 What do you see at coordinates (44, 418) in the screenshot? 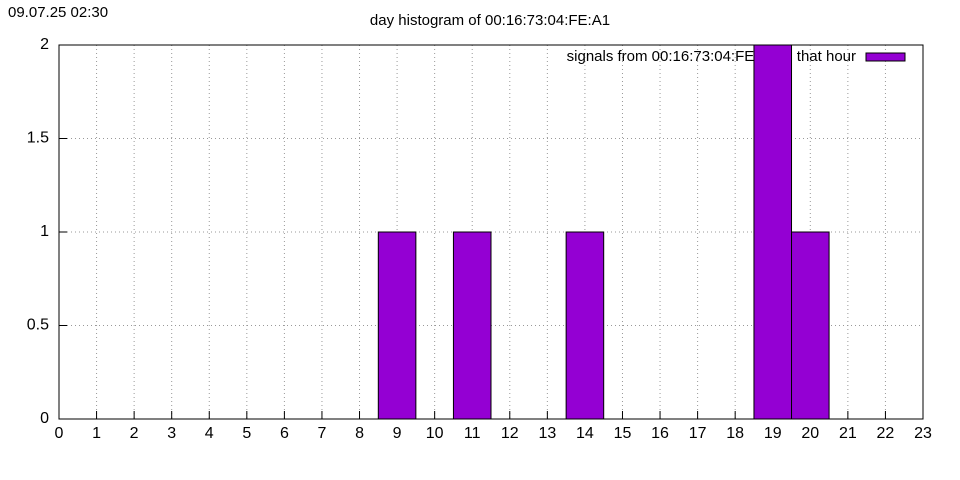
I see `y-tick-label: 0` at bounding box center [44, 418].